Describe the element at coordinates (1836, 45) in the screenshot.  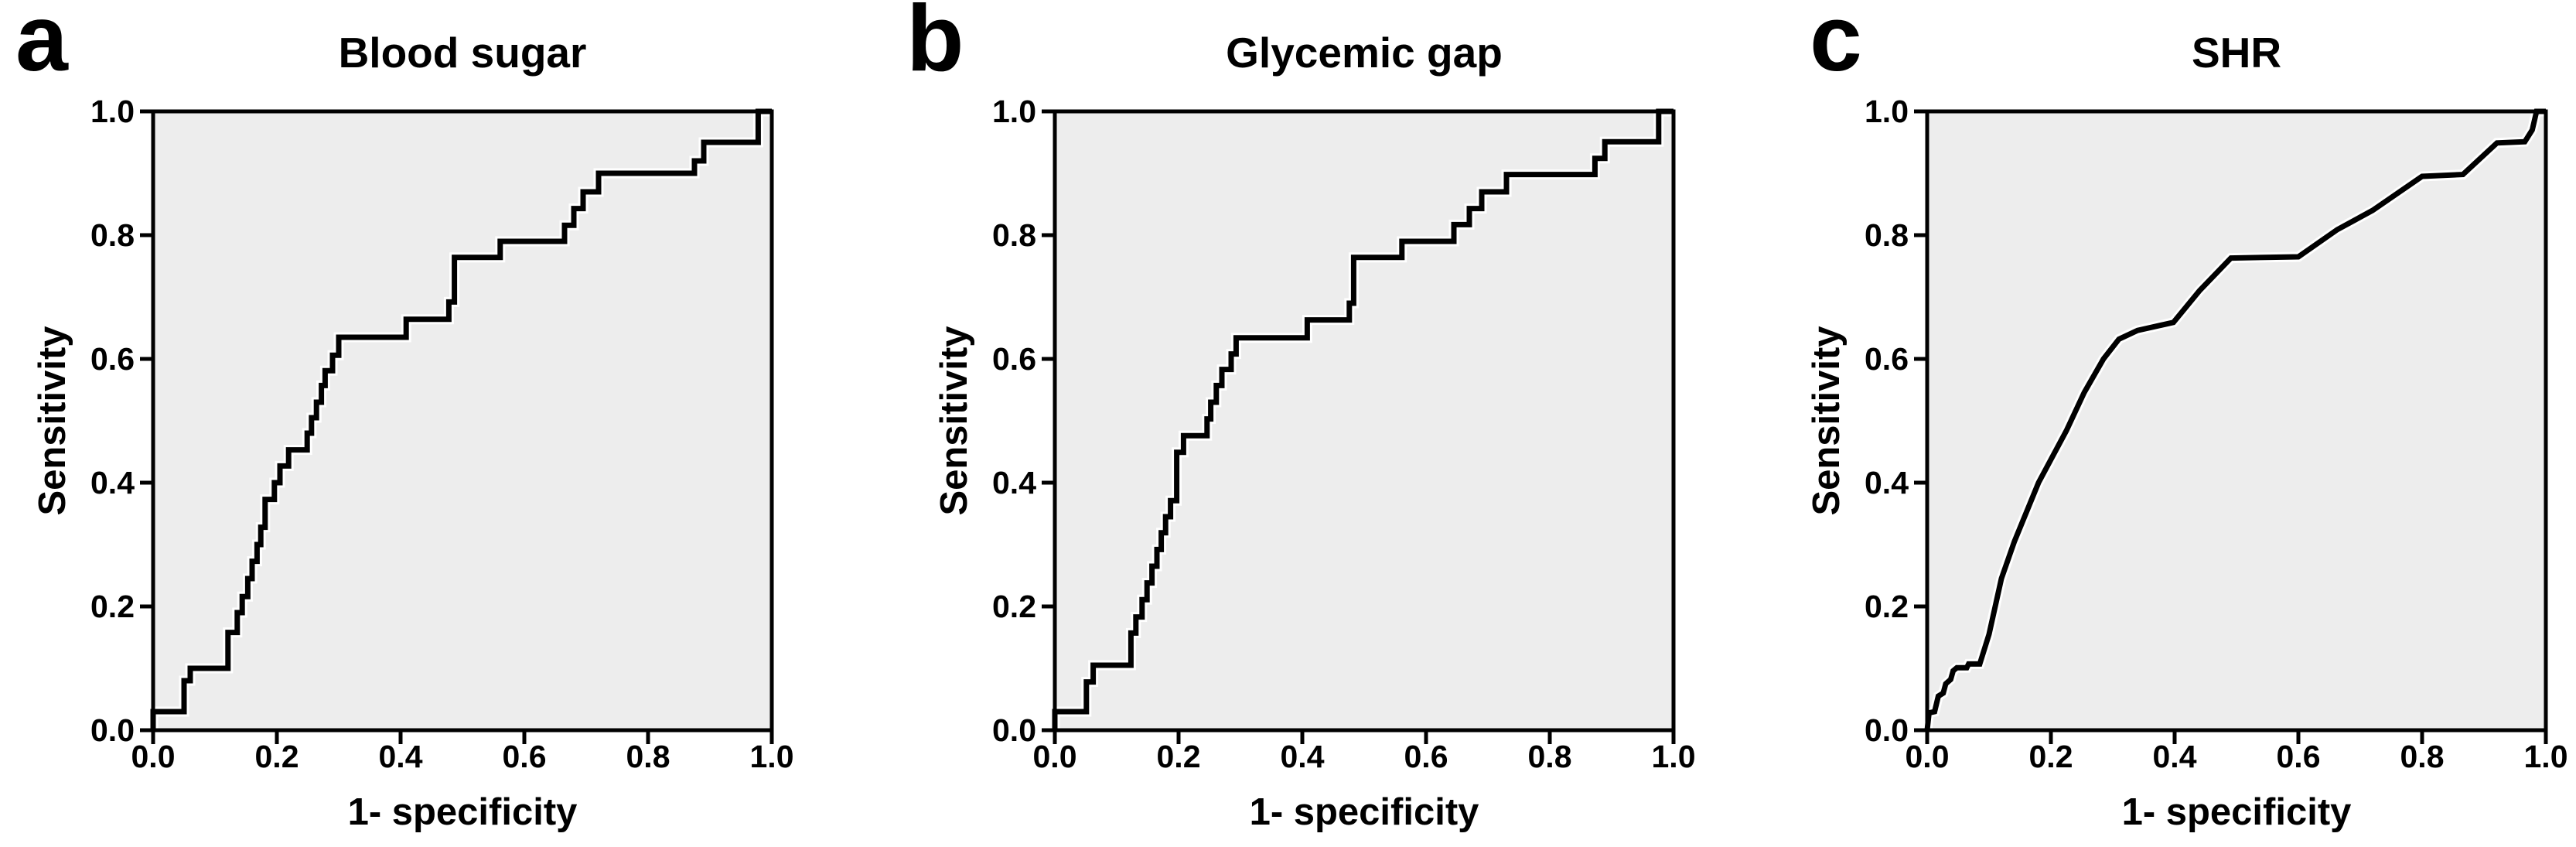
I see `panel-letter: c` at that location.